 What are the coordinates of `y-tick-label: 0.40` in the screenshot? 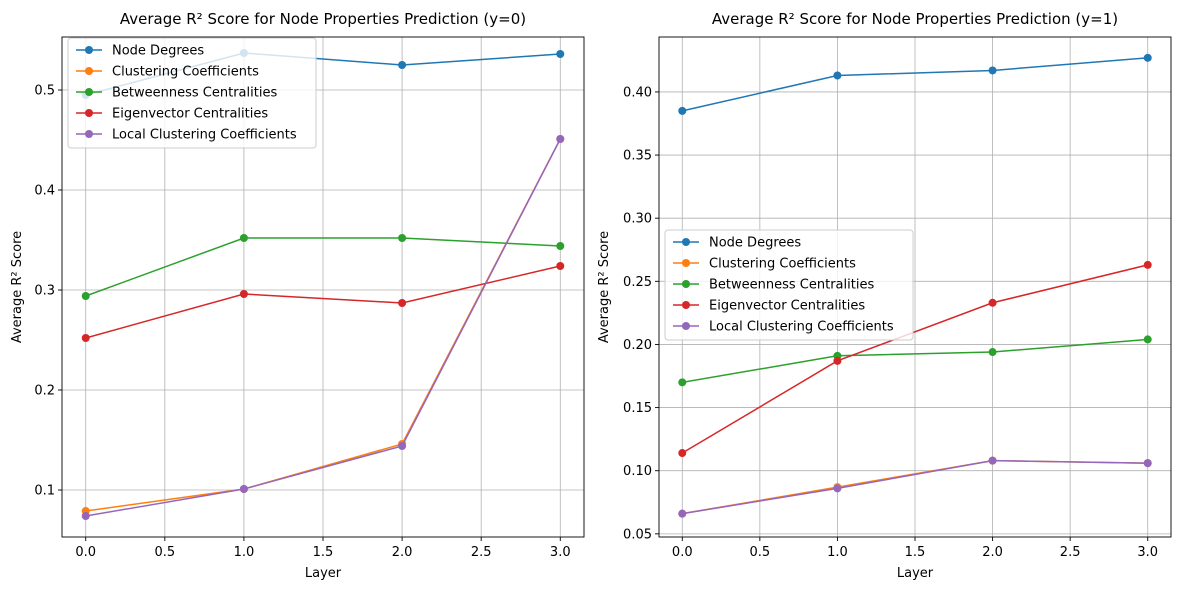 It's located at (637, 92).